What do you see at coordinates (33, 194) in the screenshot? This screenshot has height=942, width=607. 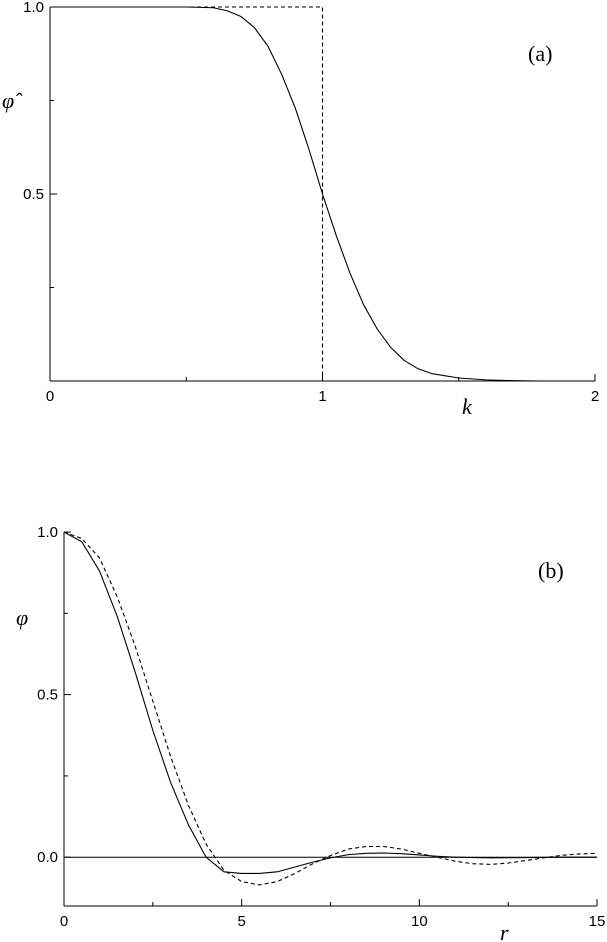 I see `panel-a-y-tick-label: 0.5` at bounding box center [33, 194].